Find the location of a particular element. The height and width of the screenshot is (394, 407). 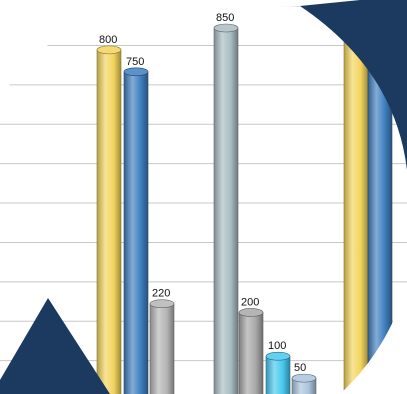

data-label: 220 is located at coordinates (161, 294).